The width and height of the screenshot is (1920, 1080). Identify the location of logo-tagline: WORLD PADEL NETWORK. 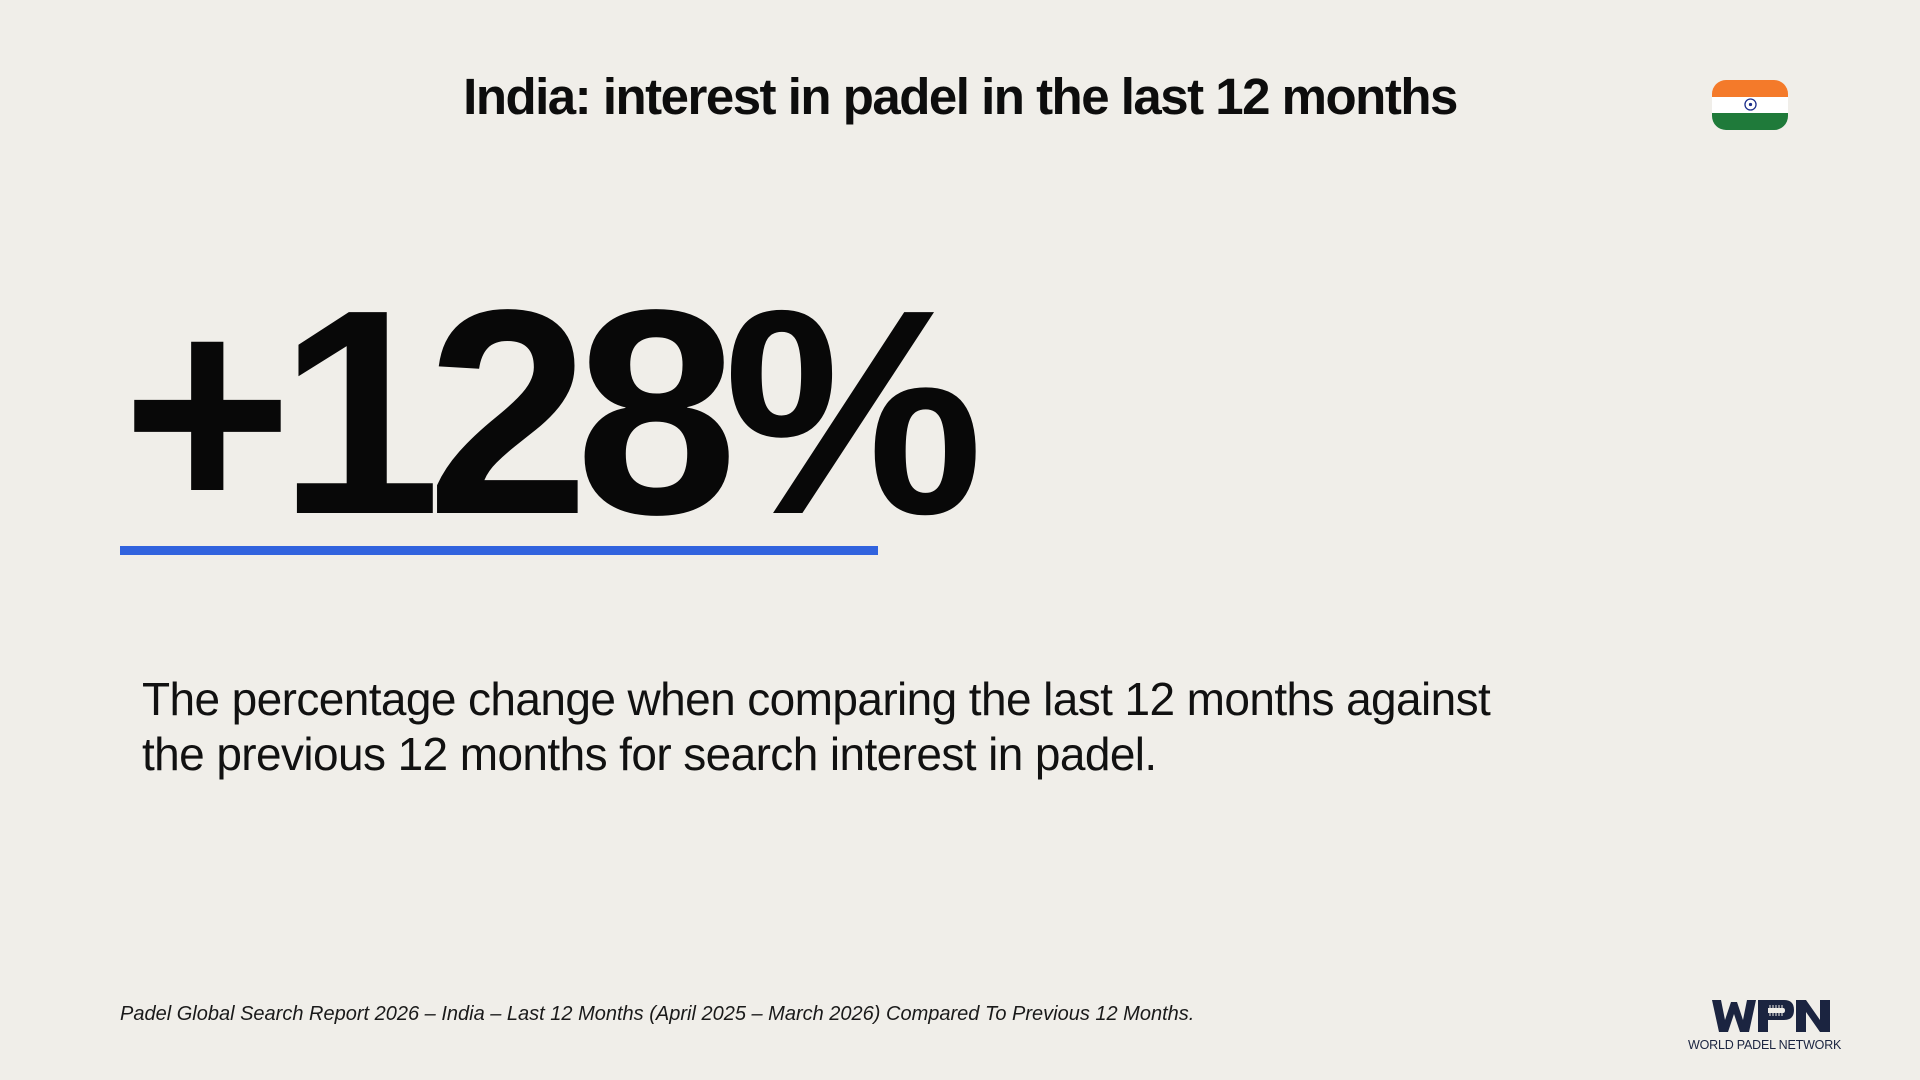
(1765, 1045).